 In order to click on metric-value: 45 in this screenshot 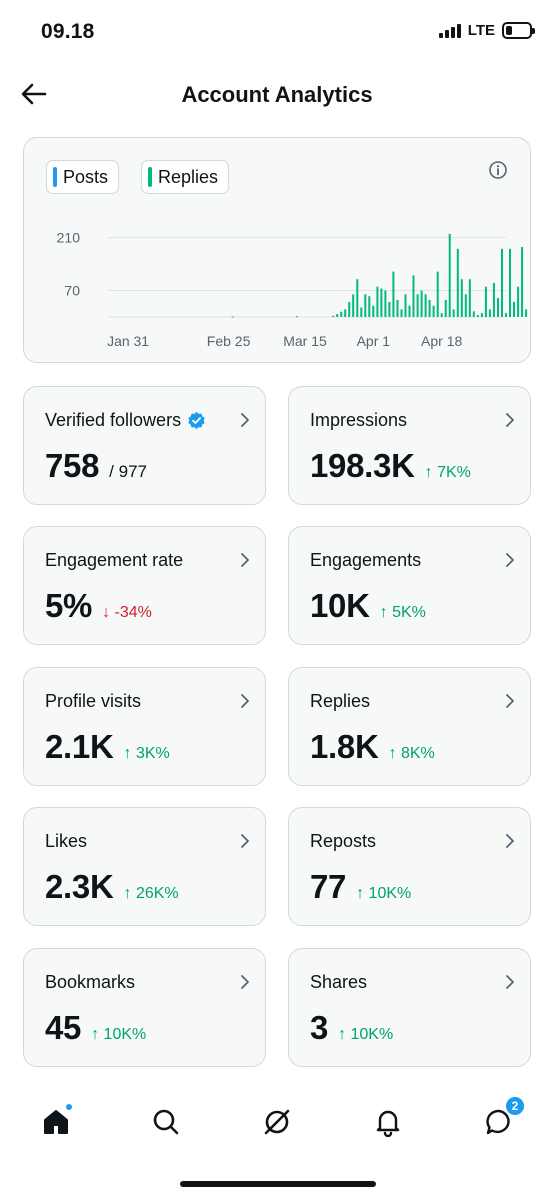, I will do `click(63, 1027)`.